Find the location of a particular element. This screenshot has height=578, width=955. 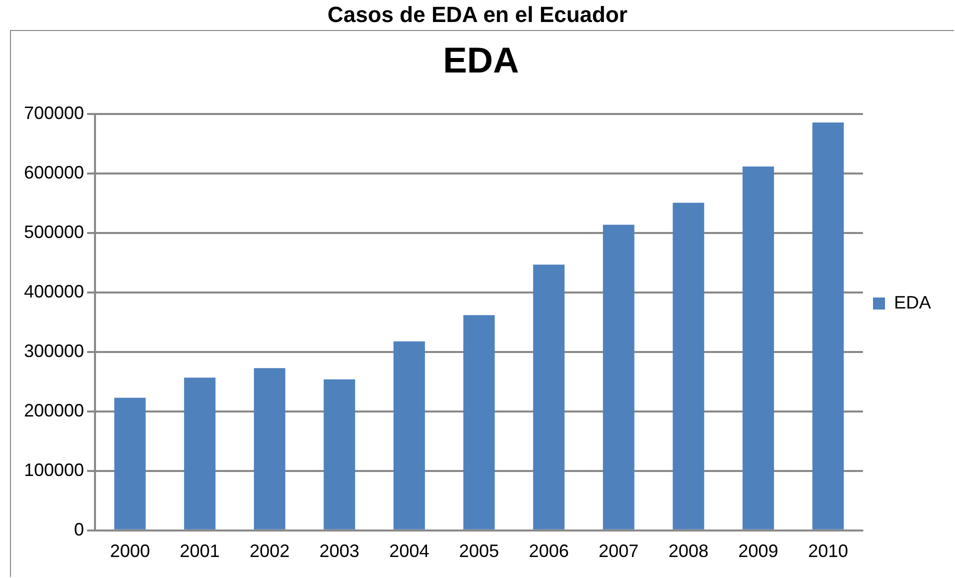

x-tick-label: 2004 is located at coordinates (409, 551).